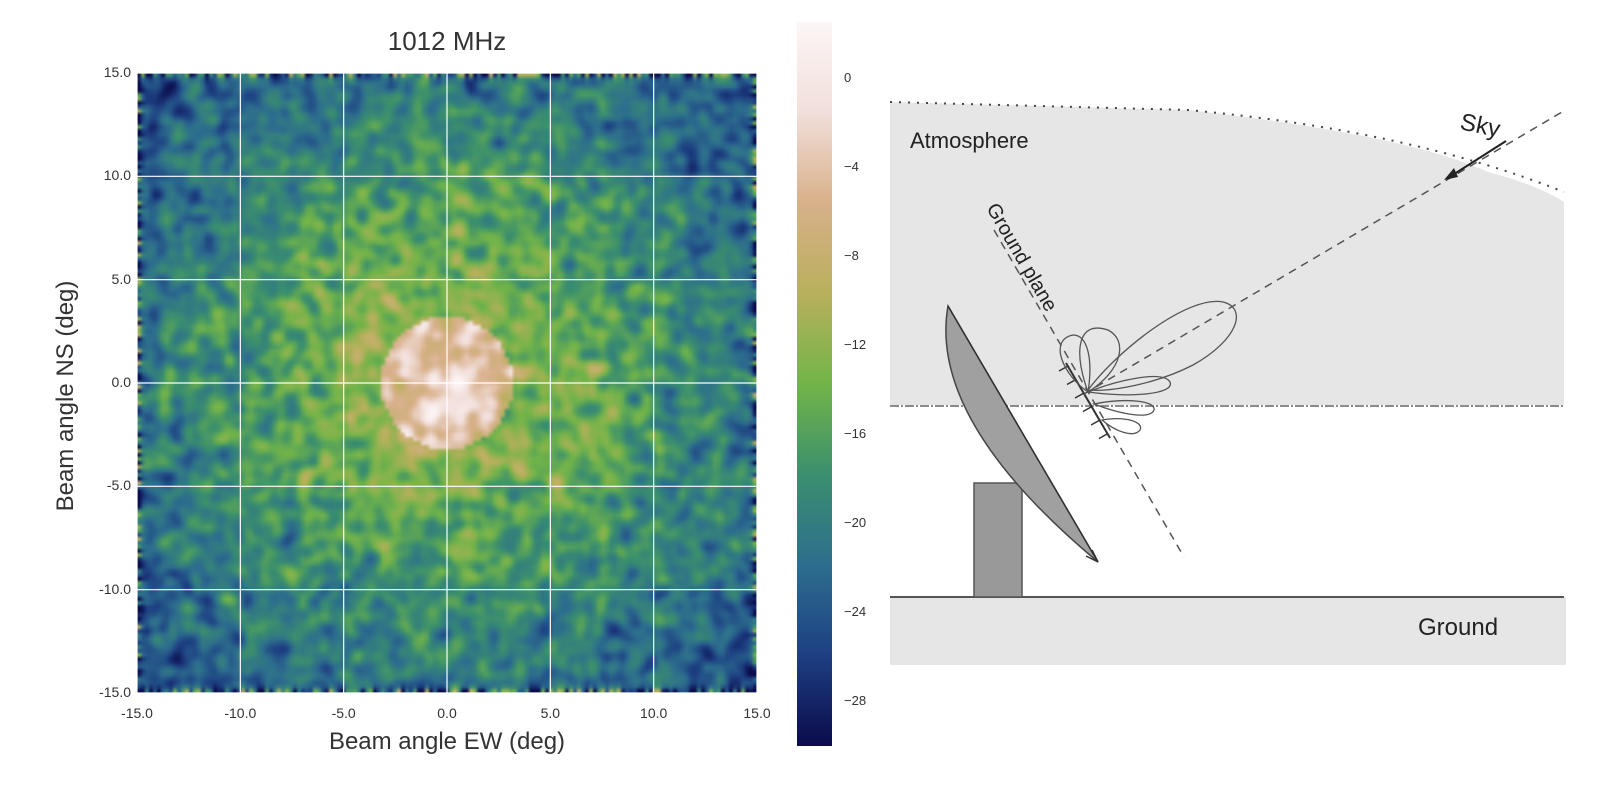  Describe the element at coordinates (1451, 174) in the screenshot. I see `sky-arrow-head` at that location.